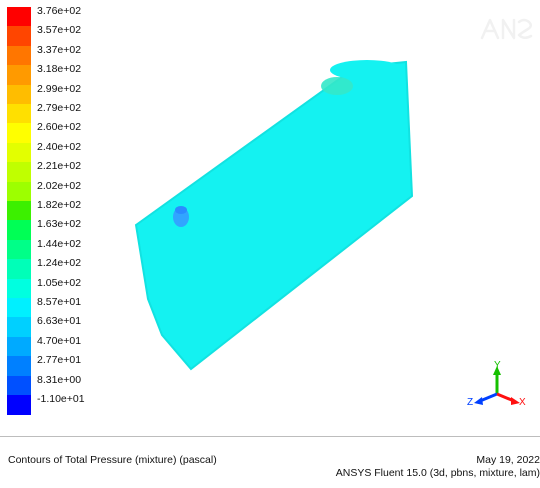  What do you see at coordinates (506, 29) in the screenshot?
I see `ansys-watermark-icon` at bounding box center [506, 29].